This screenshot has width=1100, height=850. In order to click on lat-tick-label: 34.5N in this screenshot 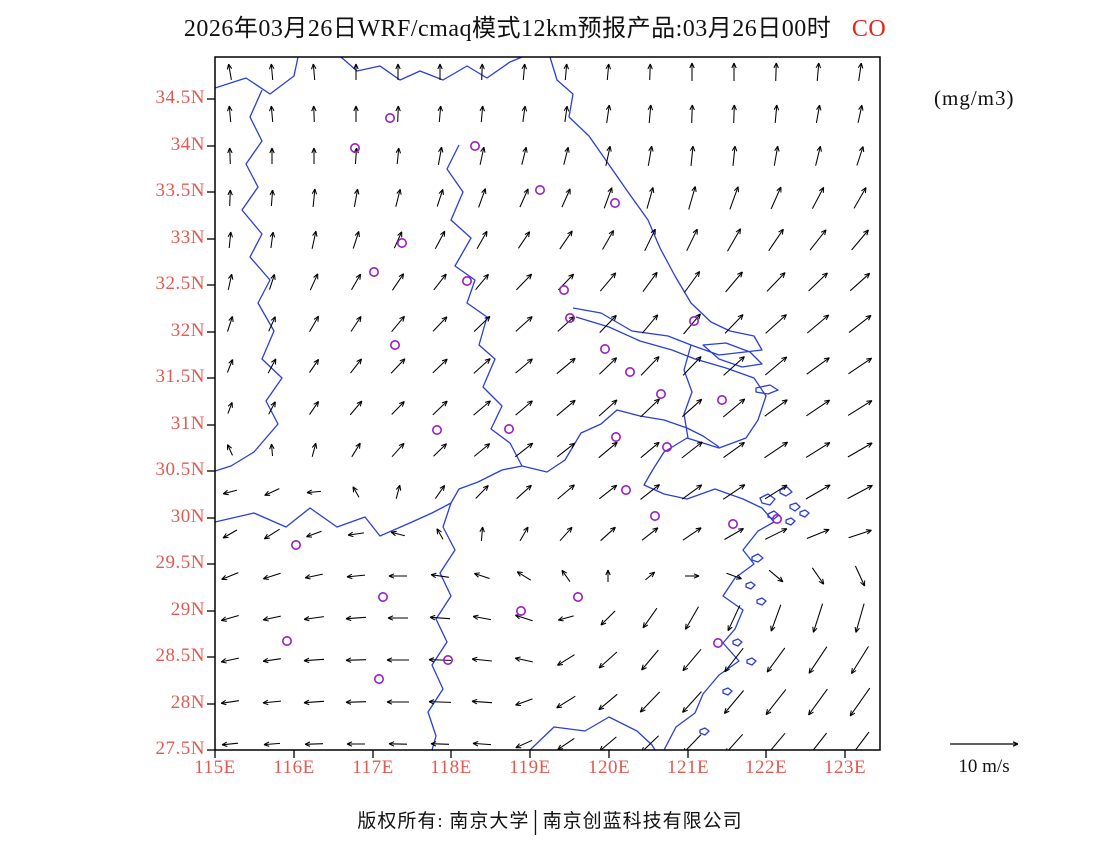, I will do `click(180, 97)`.